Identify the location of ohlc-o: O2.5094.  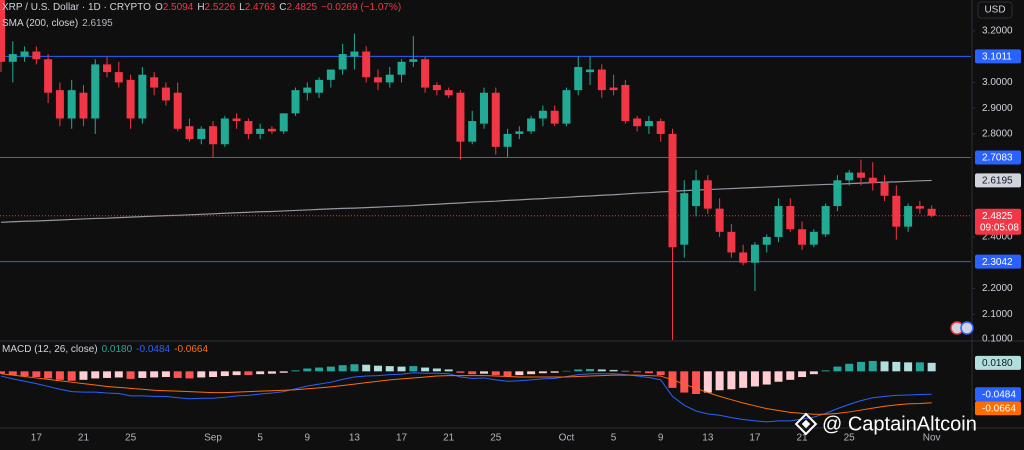
(174, 7).